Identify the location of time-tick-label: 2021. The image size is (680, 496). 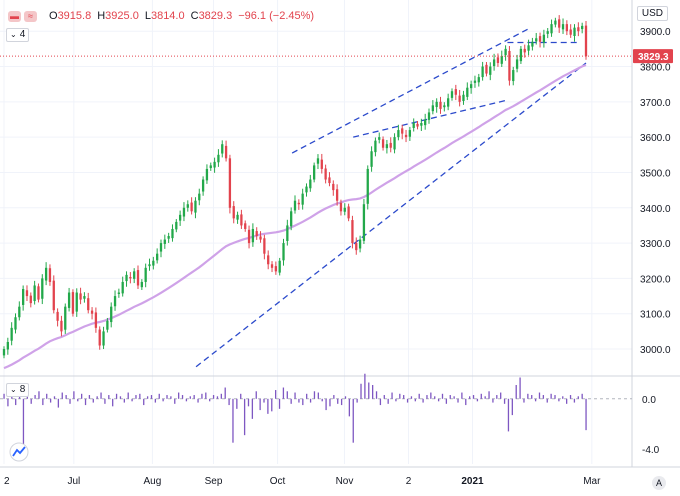
(472, 481).